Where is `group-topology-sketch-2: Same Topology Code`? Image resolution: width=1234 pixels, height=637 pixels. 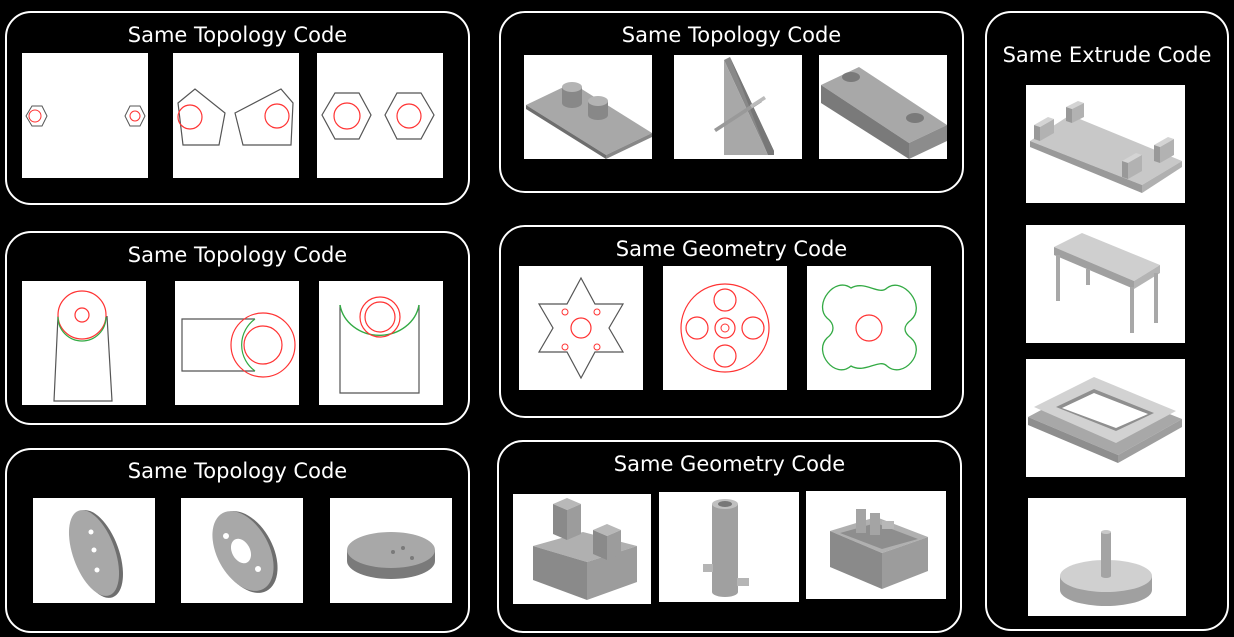 group-topology-sketch-2: Same Topology Code is located at coordinates (237, 328).